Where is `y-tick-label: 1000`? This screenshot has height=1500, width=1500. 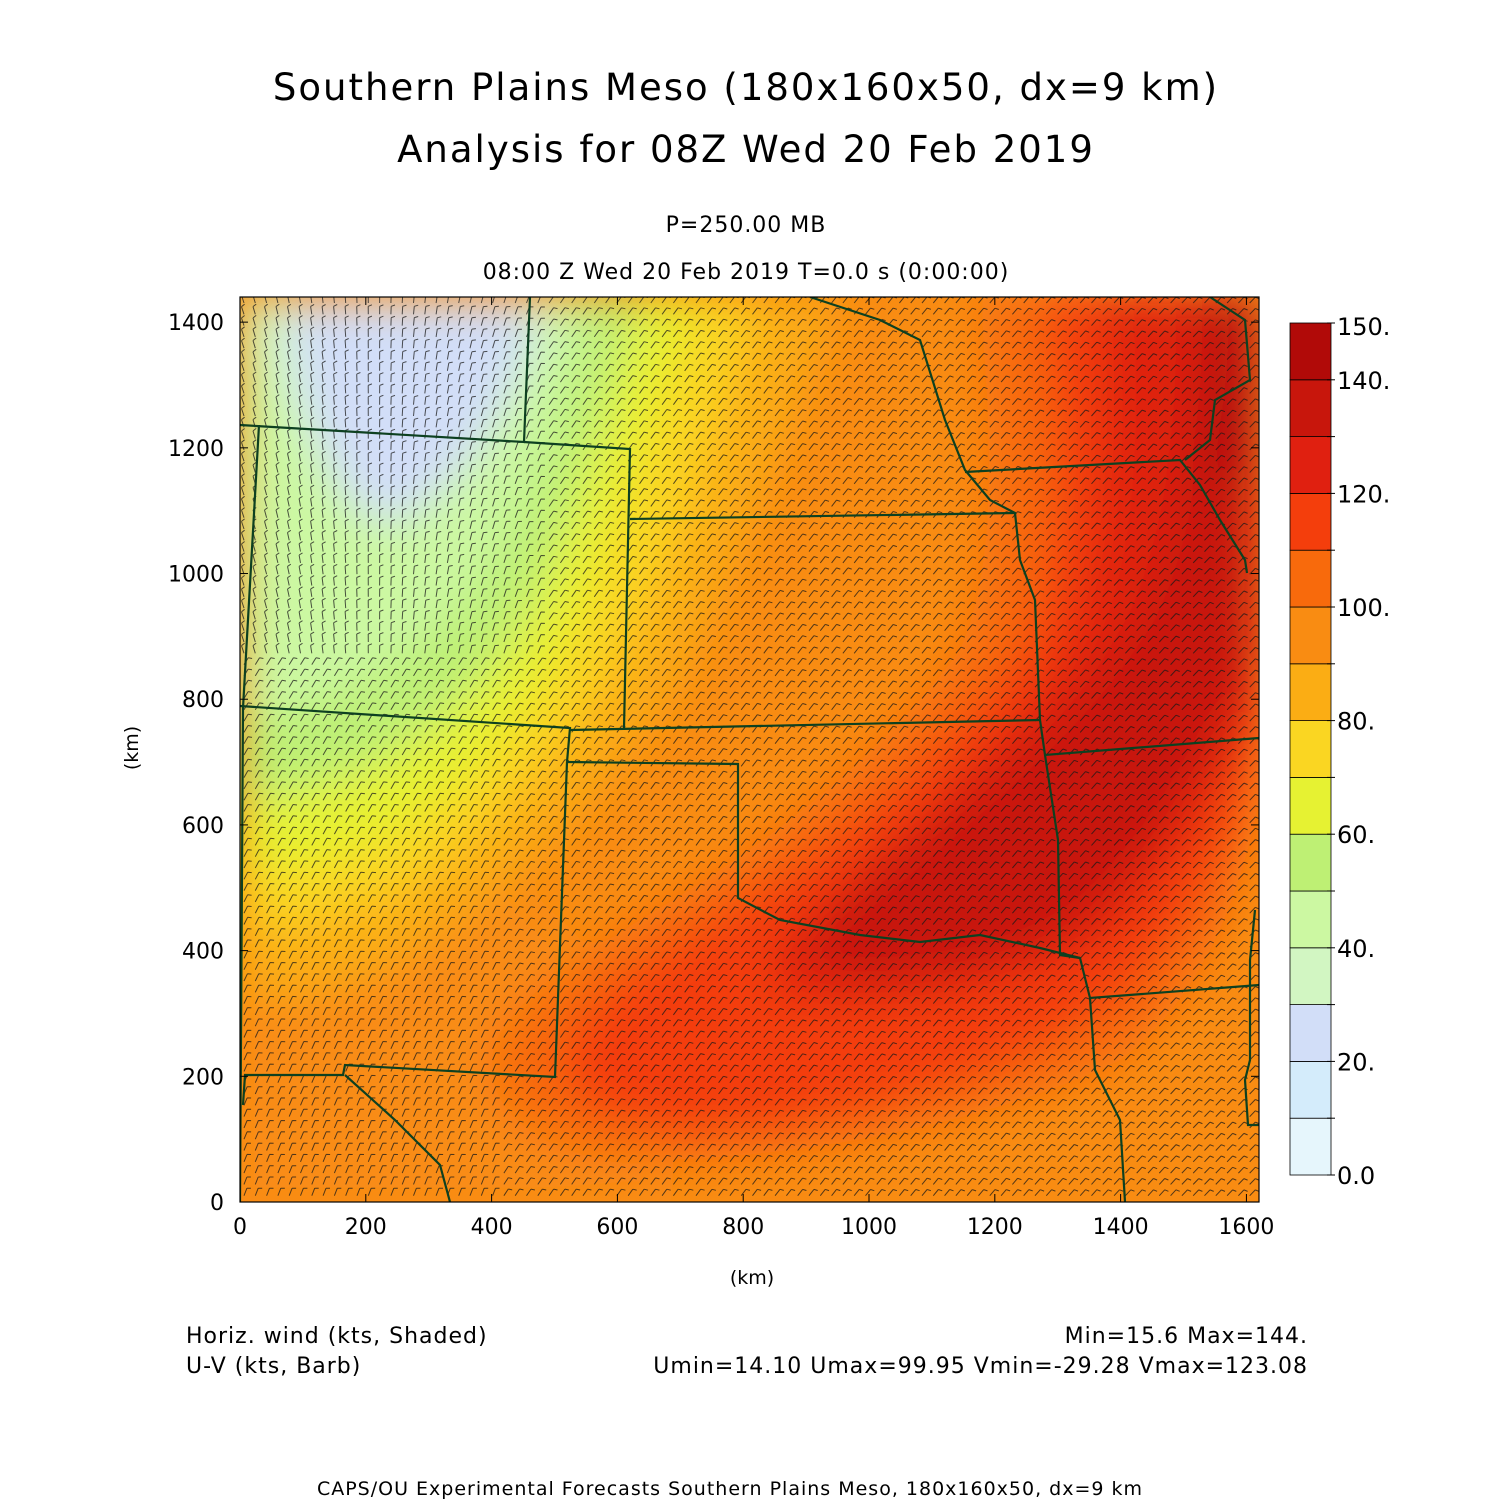
y-tick-label: 1000 is located at coordinates (196, 575).